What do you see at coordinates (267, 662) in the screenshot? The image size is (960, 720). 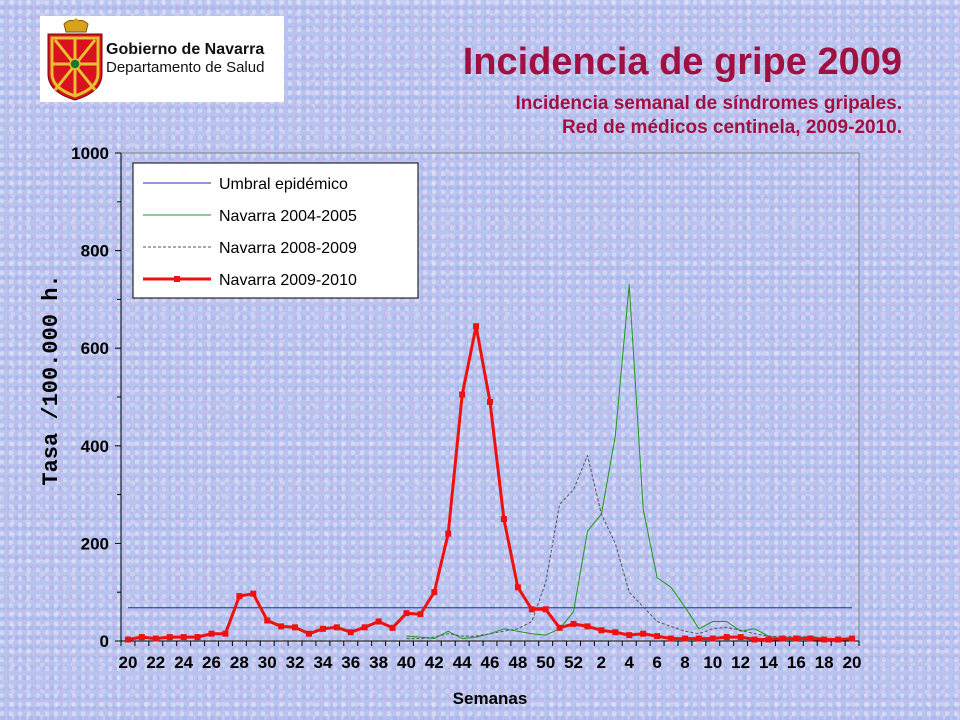 I see `x-tick-label: 30` at bounding box center [267, 662].